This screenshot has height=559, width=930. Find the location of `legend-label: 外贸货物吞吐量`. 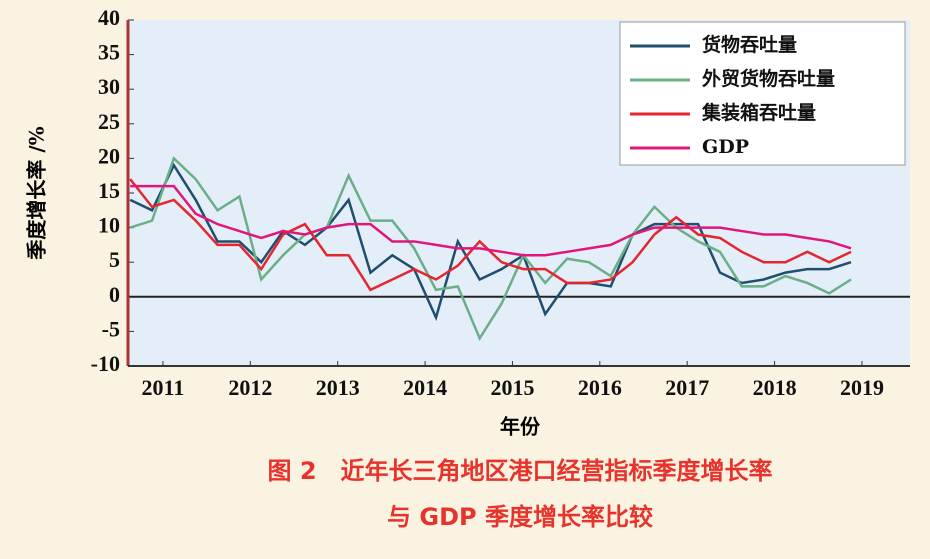

legend-label: 外贸货物吞吐量 is located at coordinates (768, 78).